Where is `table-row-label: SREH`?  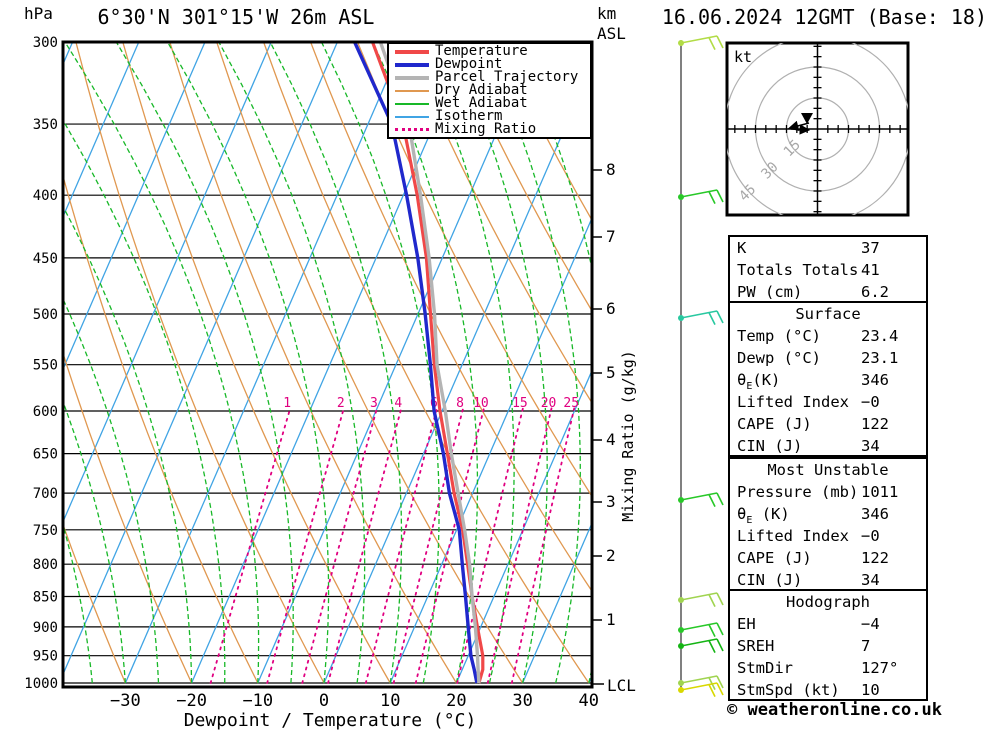 table-row-label: SREH is located at coordinates (756, 646).